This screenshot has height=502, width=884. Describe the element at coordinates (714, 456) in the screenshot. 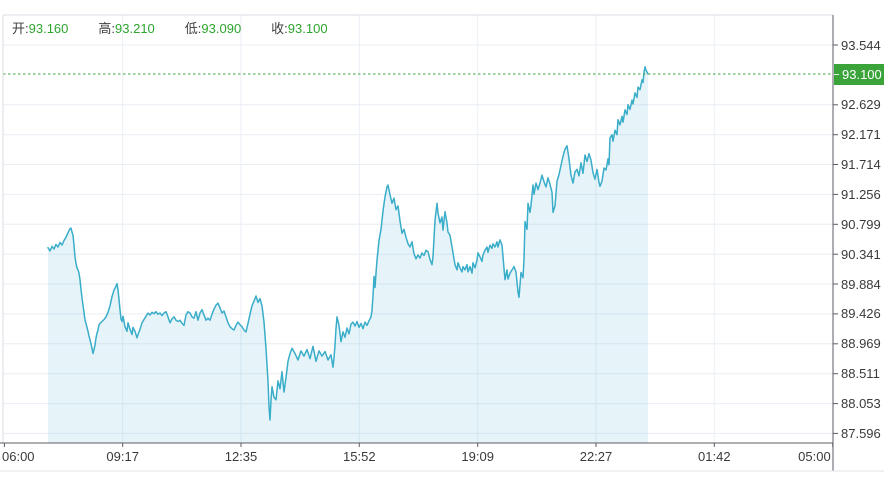

I see `x-axis-label: 01:42` at that location.